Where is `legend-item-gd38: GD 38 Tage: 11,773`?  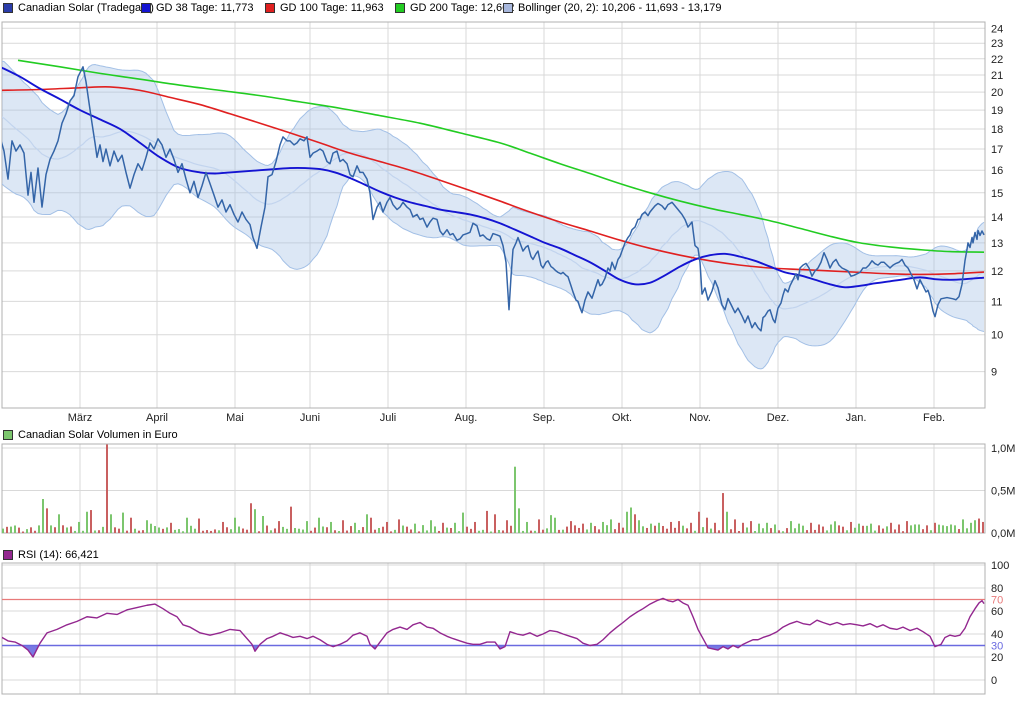
legend-item-gd38: GD 38 Tage: 11,773 is located at coordinates (197, 8).